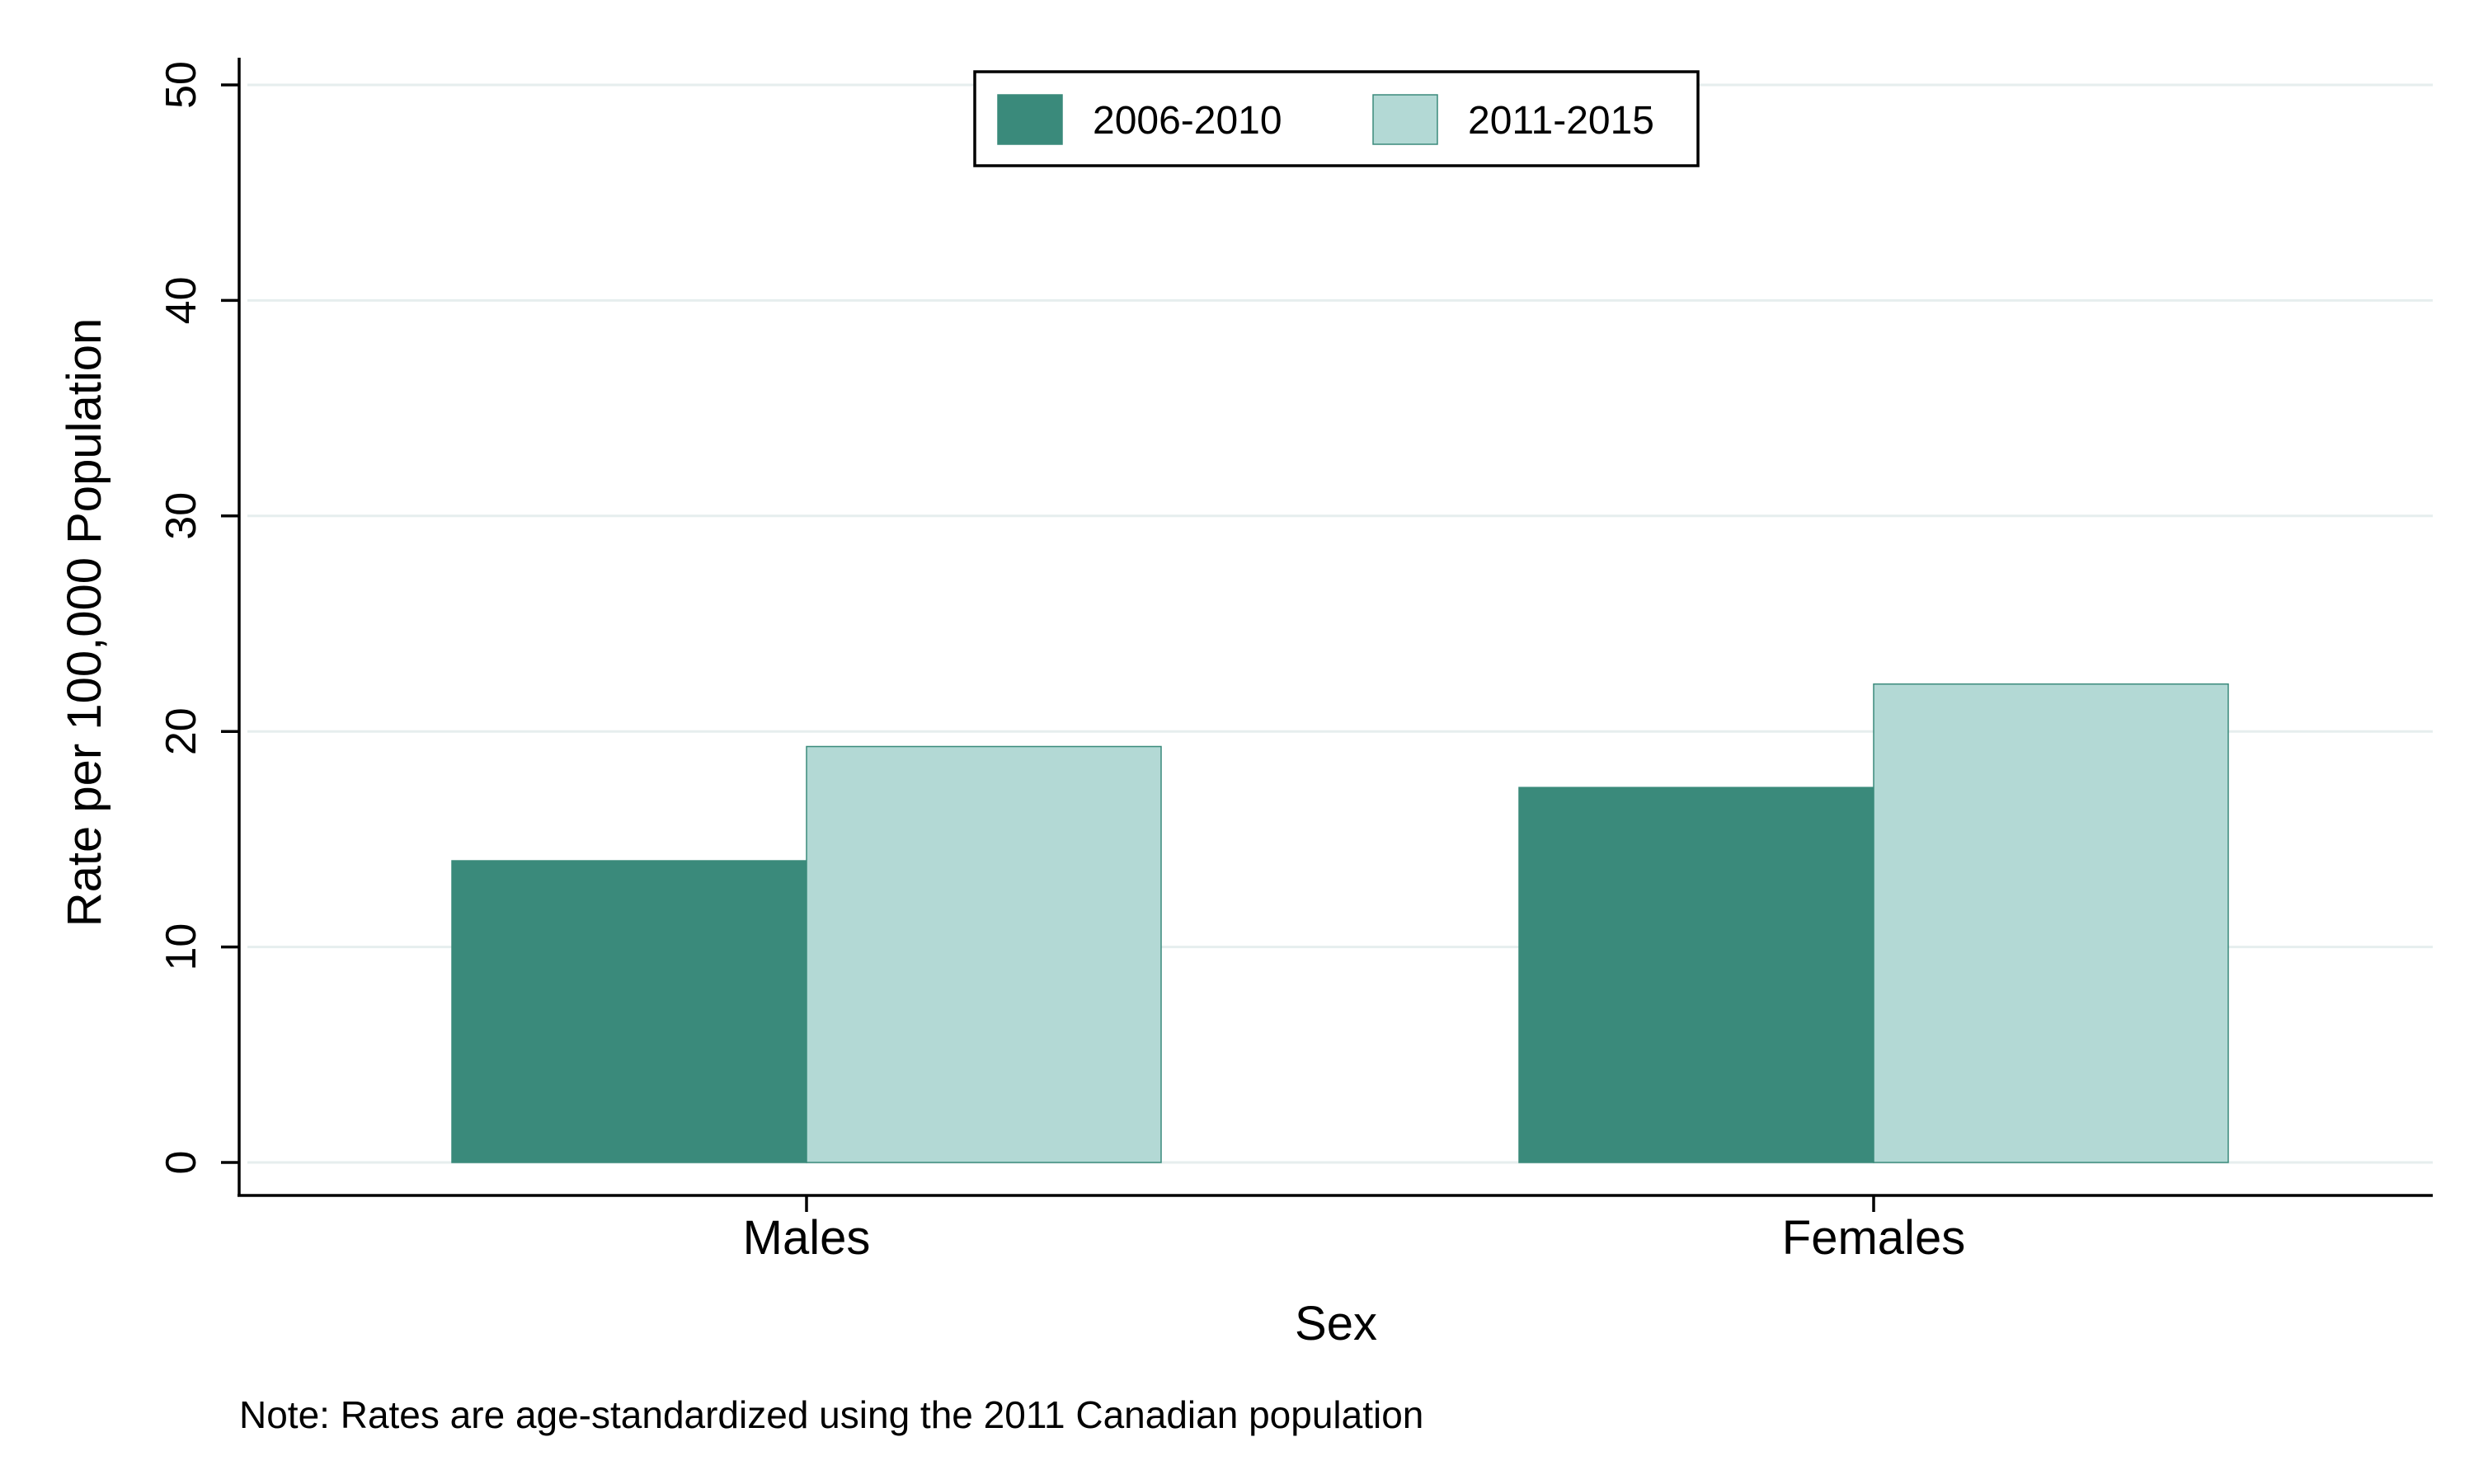 This screenshot has height=1484, width=2474. Describe the element at coordinates (629, 1011) in the screenshot. I see `bar-males-2006-2010` at that location.